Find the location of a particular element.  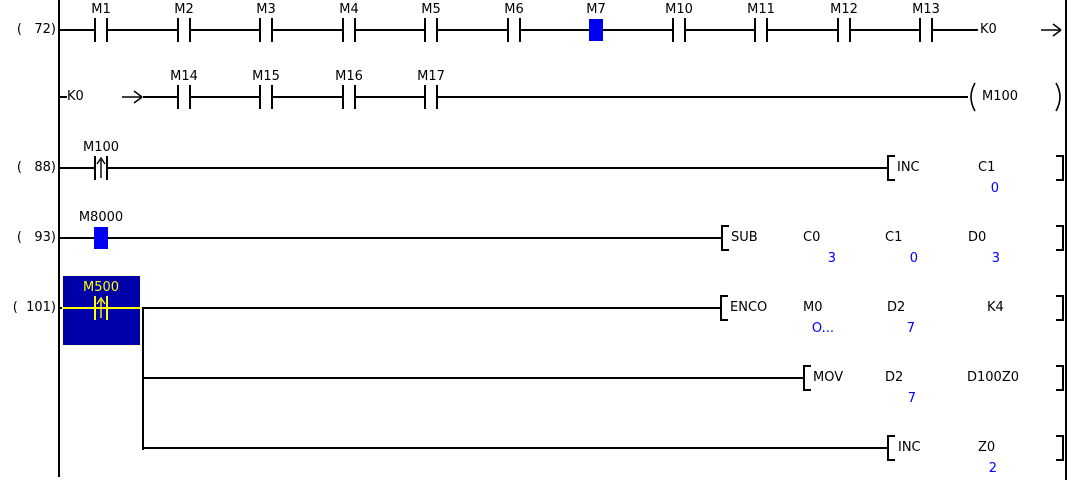

right-power-rail is located at coordinates (1066, 240).